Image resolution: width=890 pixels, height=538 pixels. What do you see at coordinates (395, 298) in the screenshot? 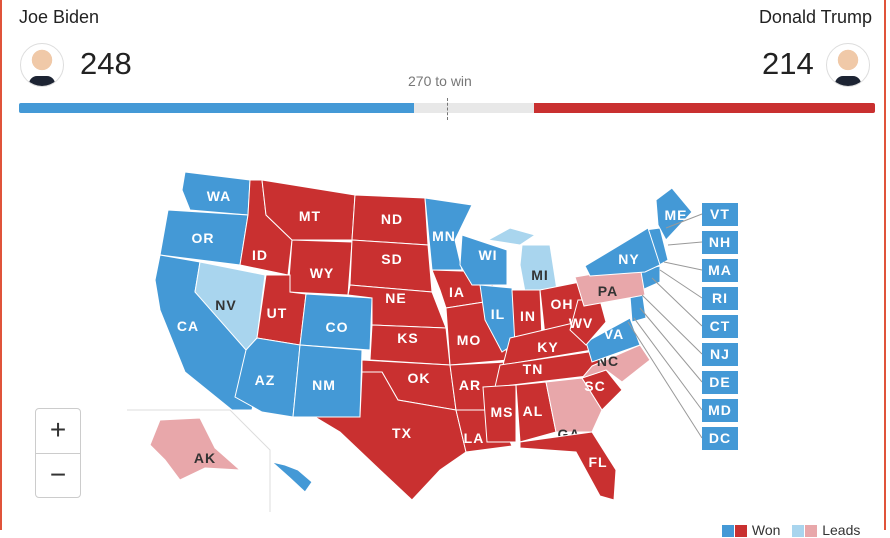
I see `state-label-ne: NE` at bounding box center [395, 298].